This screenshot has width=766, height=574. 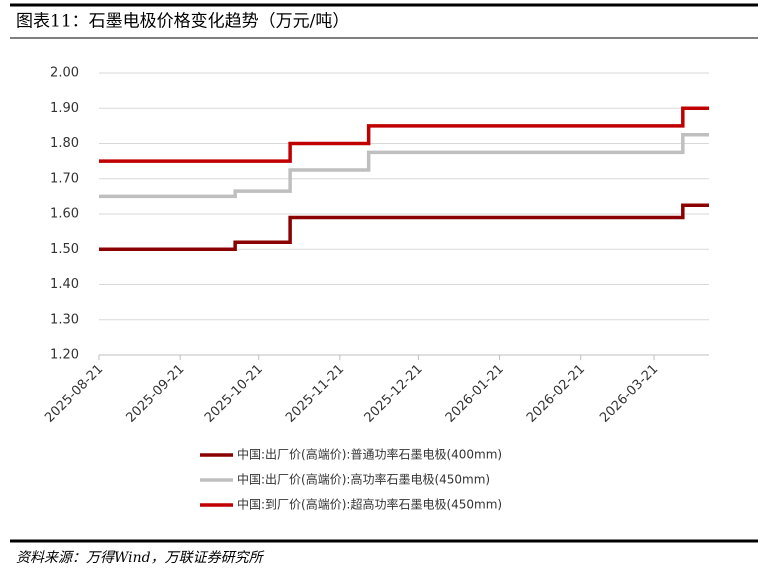 I want to click on legend-label: 中国:出厂价(高端价):普通功率石墨电极(400mm), so click(x=369, y=454).